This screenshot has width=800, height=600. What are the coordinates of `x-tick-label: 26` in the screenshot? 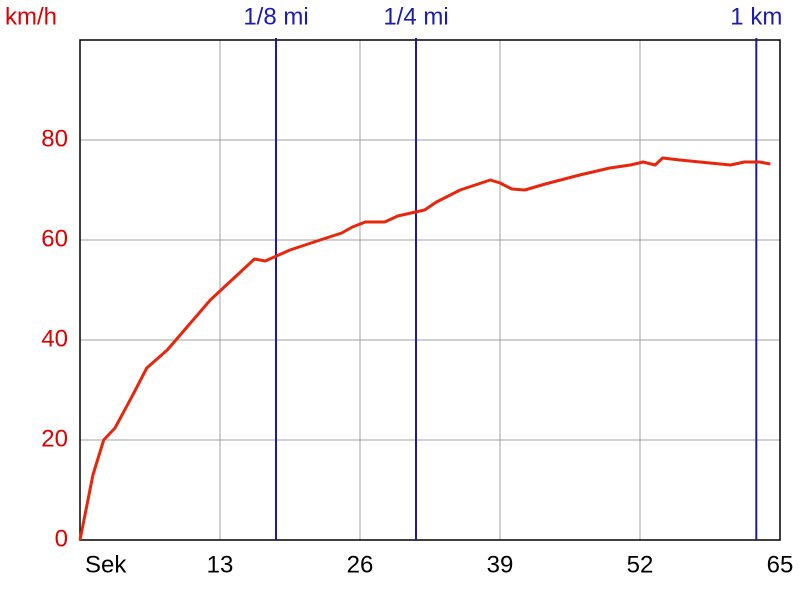 It's located at (360, 564).